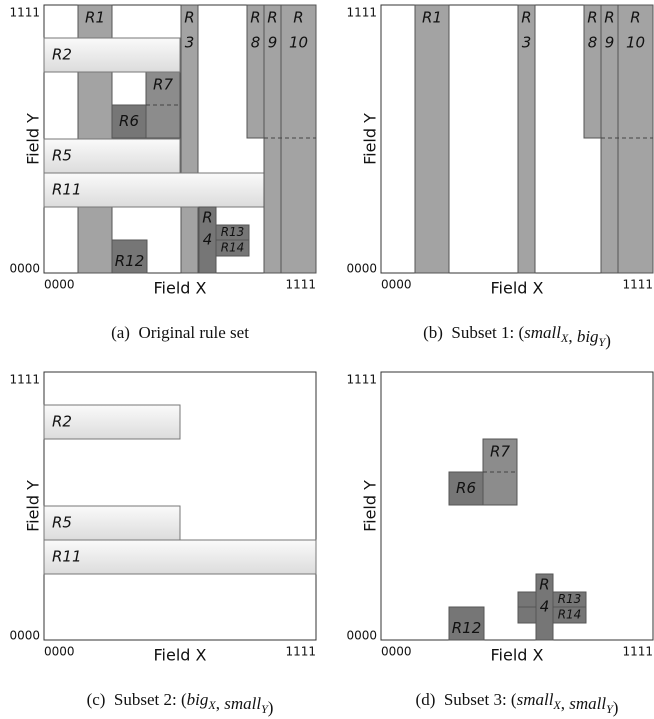 The width and height of the screenshot is (654, 719). What do you see at coordinates (432, 18) in the screenshot?
I see `rule-label: R1` at bounding box center [432, 18].